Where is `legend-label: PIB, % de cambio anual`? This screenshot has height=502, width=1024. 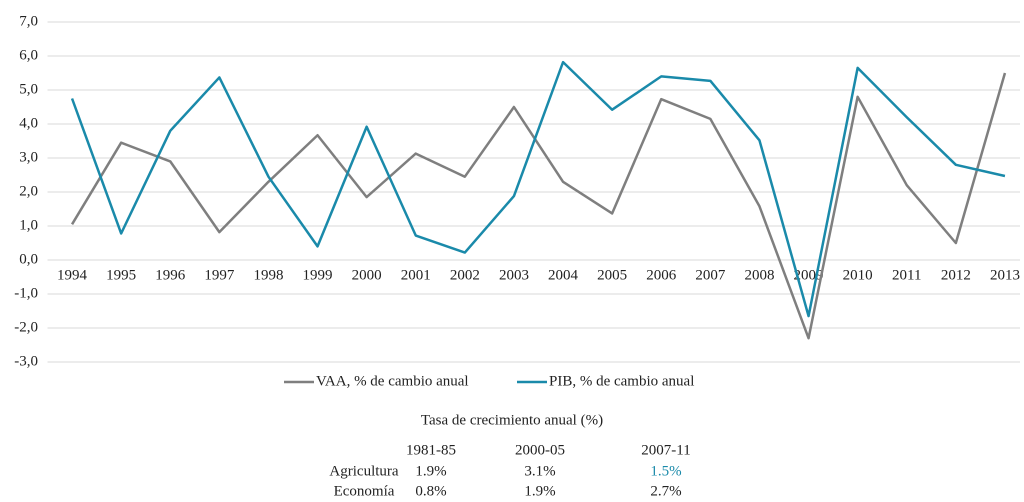 legend-label: PIB, % de cambio anual is located at coordinates (621, 381).